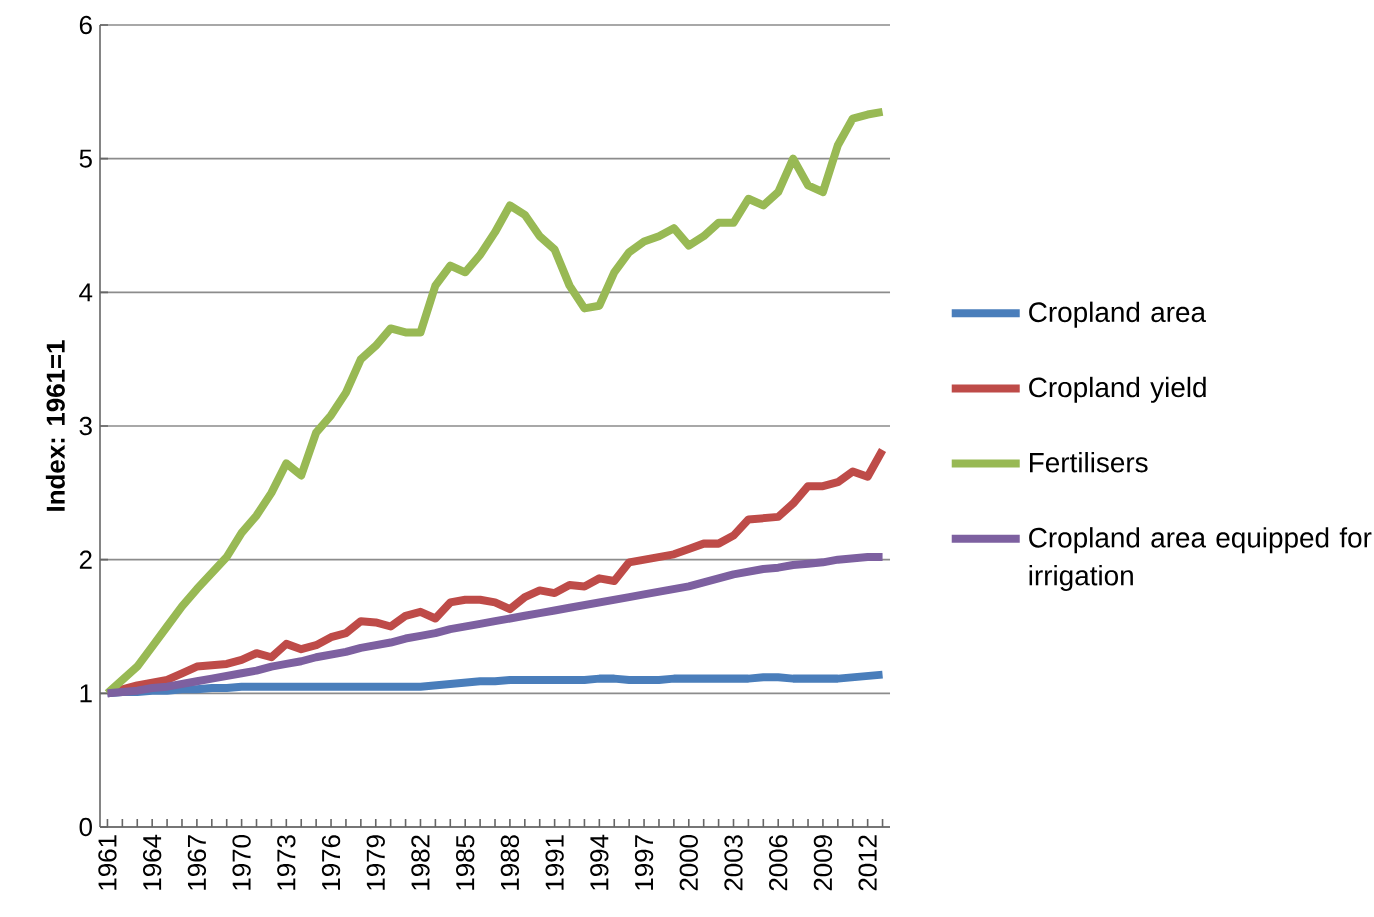  I want to click on x-tick-label: 2009, so click(823, 863).